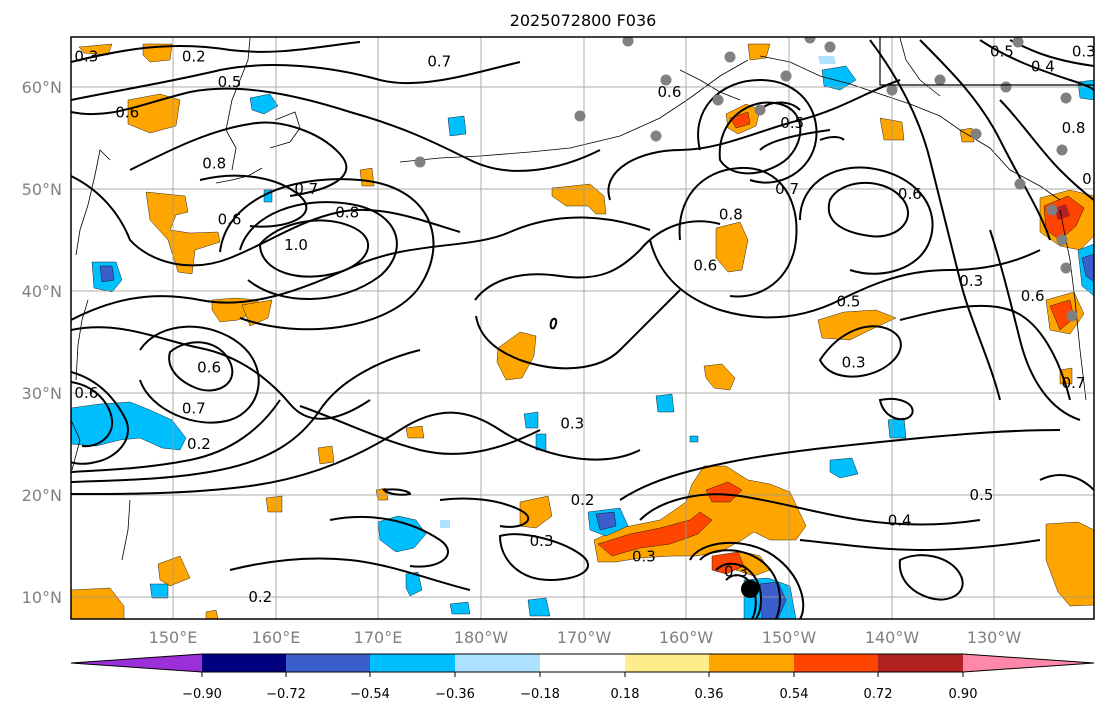  I want to click on lon-tick-label: 160°E, so click(276, 637).